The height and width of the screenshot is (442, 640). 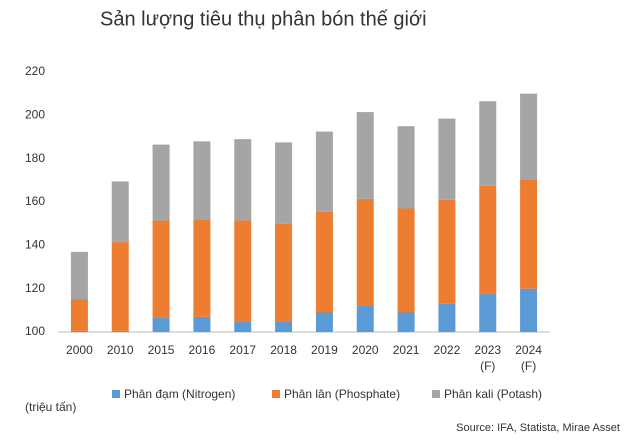 What do you see at coordinates (161, 350) in the screenshot?
I see `x-tick-label: 2015` at bounding box center [161, 350].